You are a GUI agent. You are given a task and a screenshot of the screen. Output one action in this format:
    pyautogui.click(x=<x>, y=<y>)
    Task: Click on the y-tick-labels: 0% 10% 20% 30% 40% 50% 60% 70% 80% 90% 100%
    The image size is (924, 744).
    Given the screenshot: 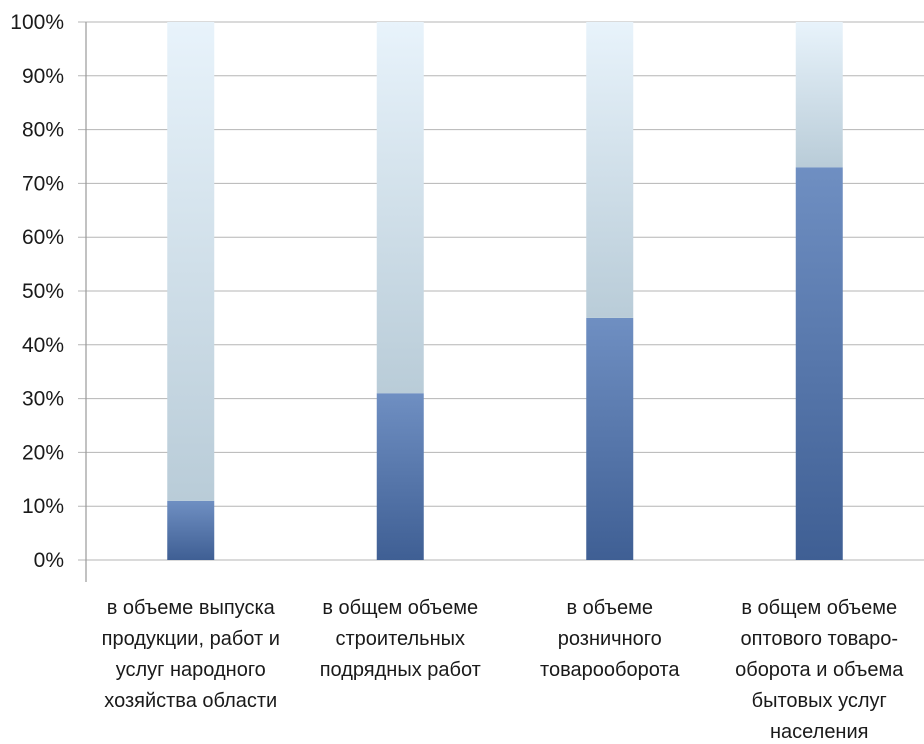 What is the action you would take?
    pyautogui.click(x=37, y=291)
    